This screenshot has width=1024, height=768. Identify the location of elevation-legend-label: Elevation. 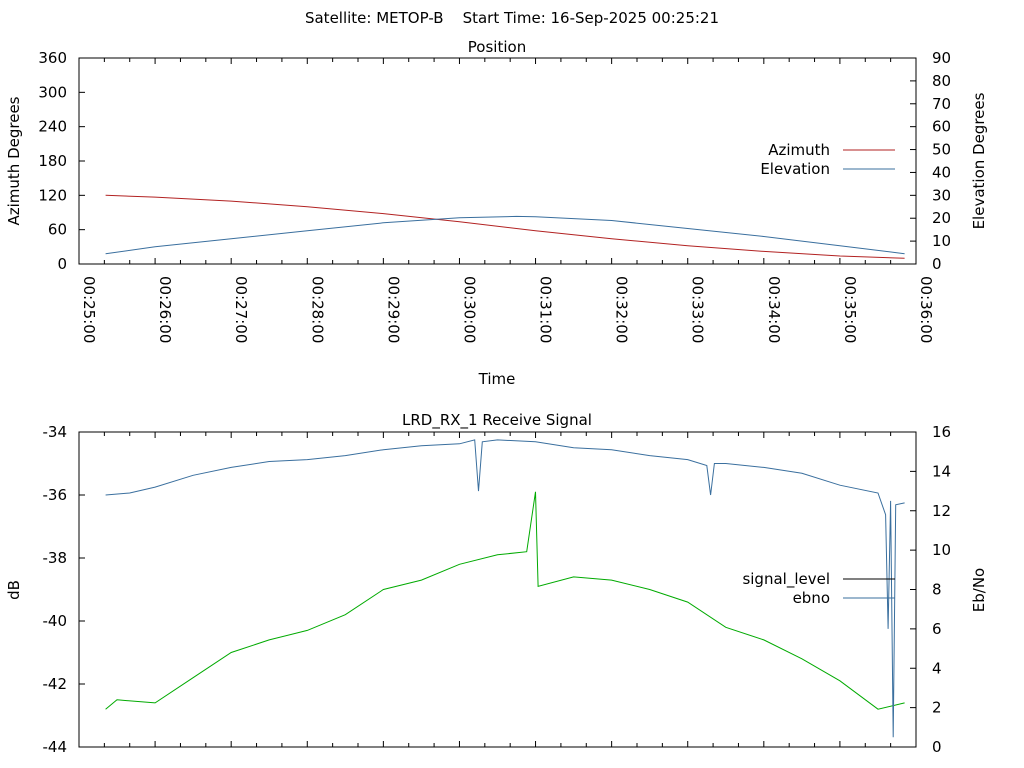
(795, 169).